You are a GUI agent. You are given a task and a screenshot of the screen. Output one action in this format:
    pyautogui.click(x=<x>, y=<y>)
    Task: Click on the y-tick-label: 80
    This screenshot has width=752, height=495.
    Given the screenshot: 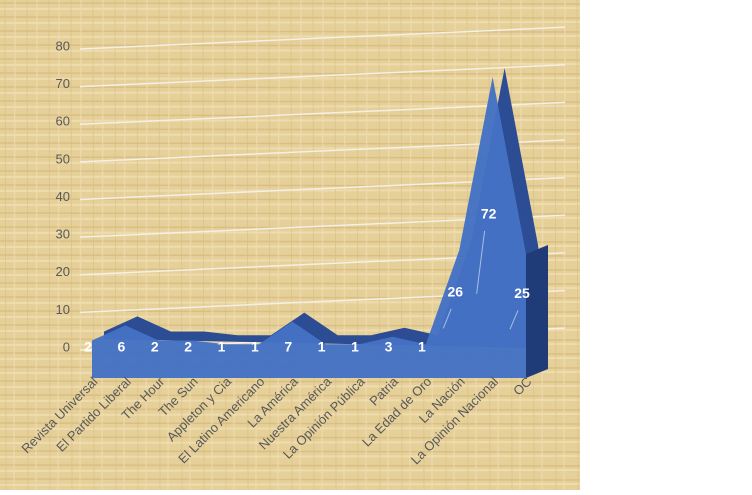 What is the action you would take?
    pyautogui.click(x=63, y=45)
    